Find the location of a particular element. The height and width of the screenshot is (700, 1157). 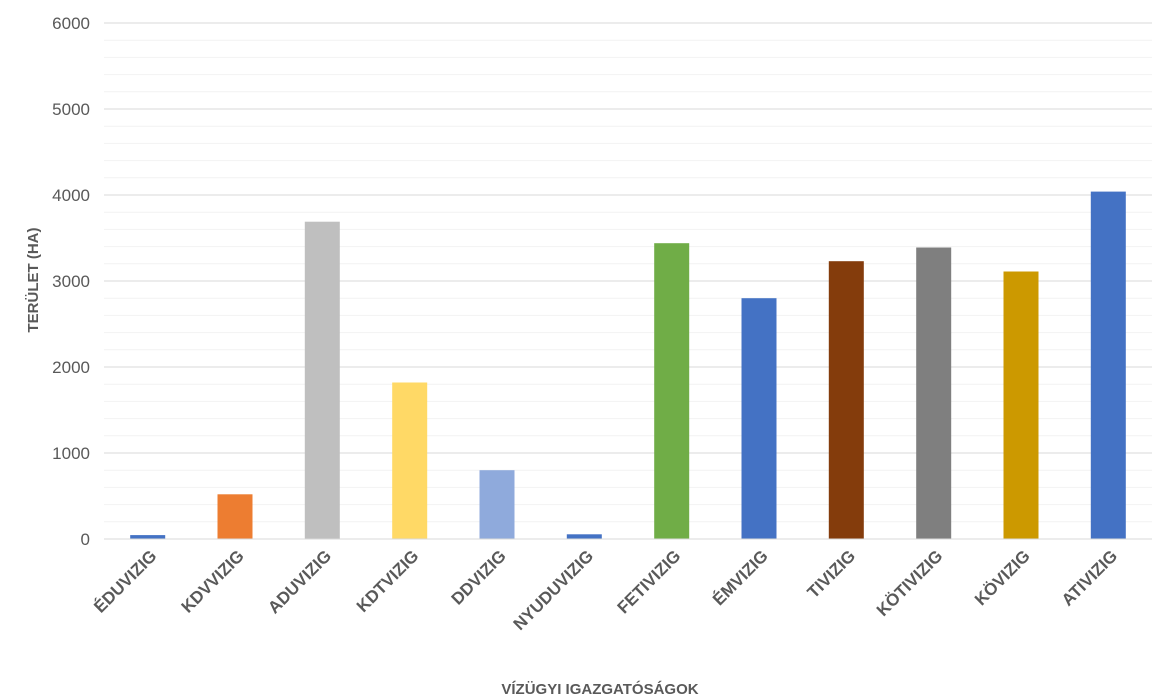

y-tick-label: 0 is located at coordinates (85, 539).